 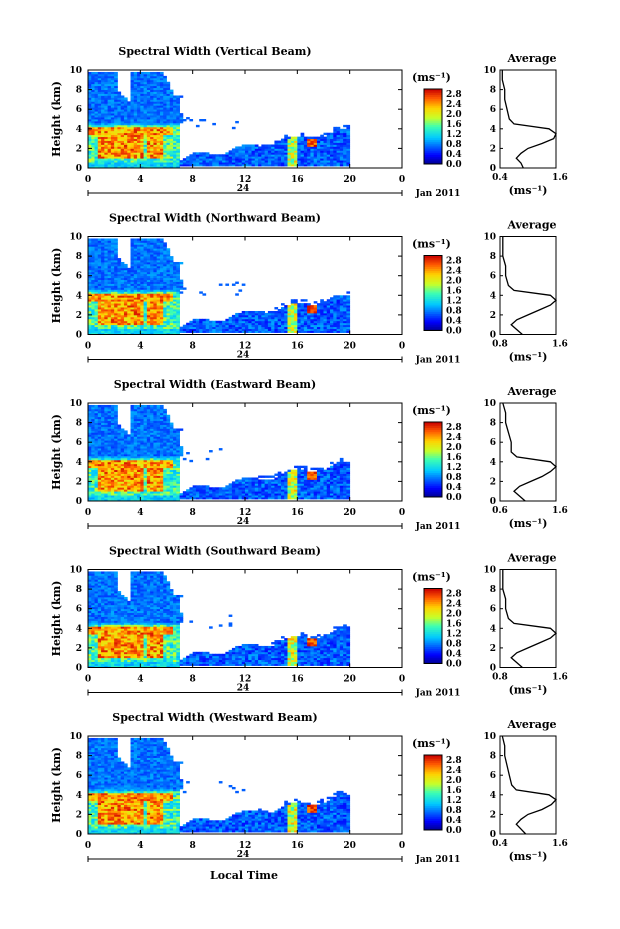 I want to click on x-tick-label: 12, so click(x=245, y=180).